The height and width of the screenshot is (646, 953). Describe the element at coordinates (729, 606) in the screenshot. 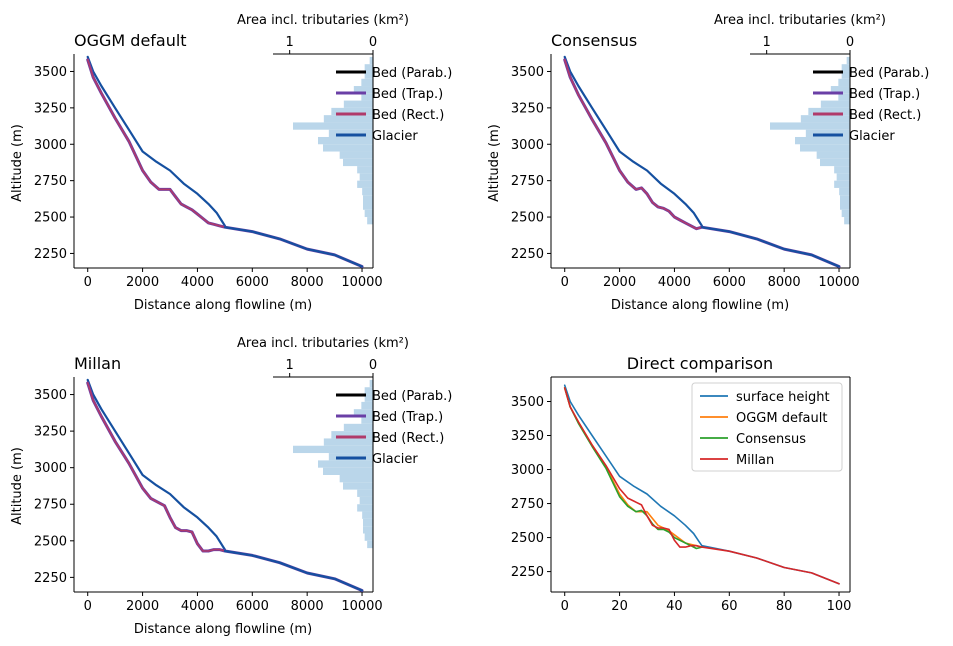

I see `x-tick-label: 60` at that location.